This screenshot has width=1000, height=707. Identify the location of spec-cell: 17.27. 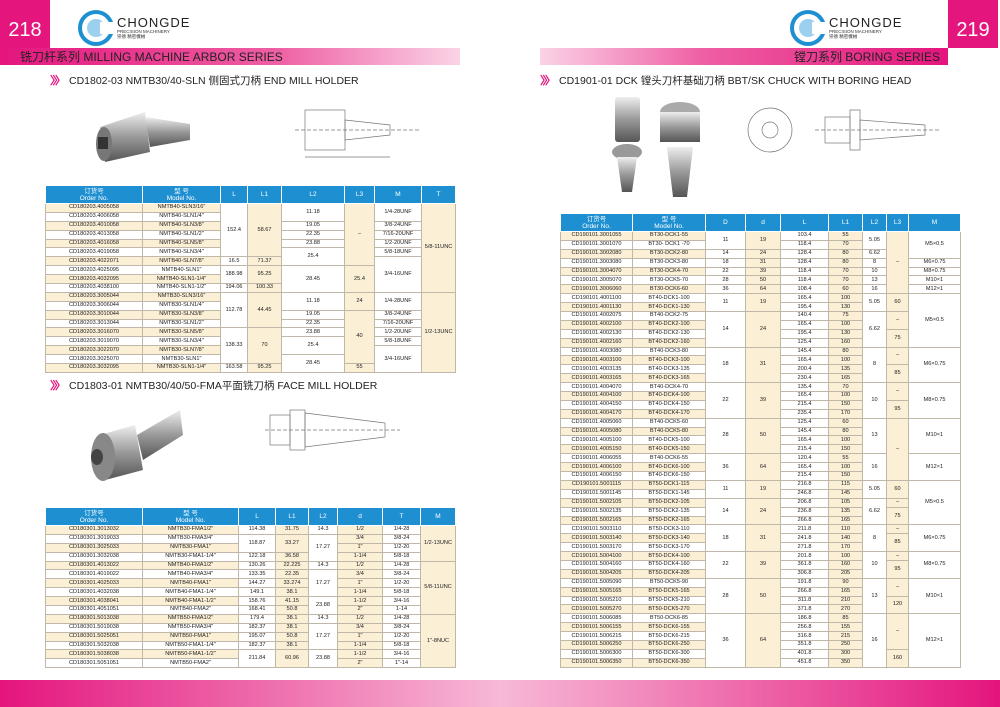
(323, 583).